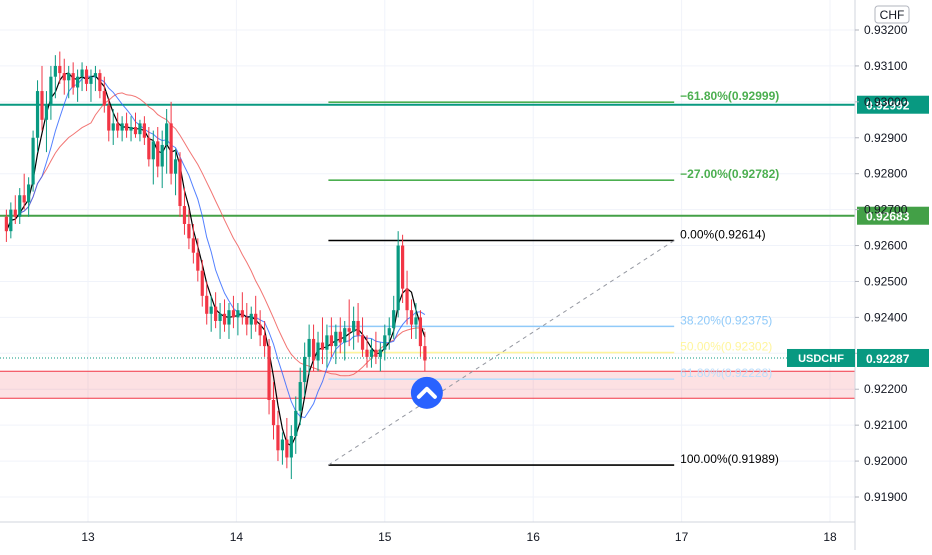  What do you see at coordinates (88, 537) in the screenshot?
I see `x-tick-label: 13` at bounding box center [88, 537].